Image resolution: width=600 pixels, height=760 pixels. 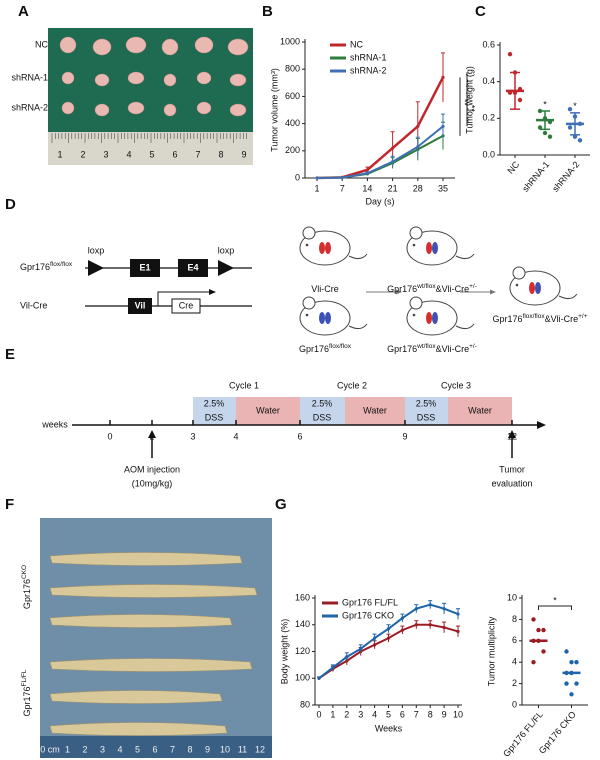 I want to click on y-tick-label: 0.0, so click(x=488, y=154).